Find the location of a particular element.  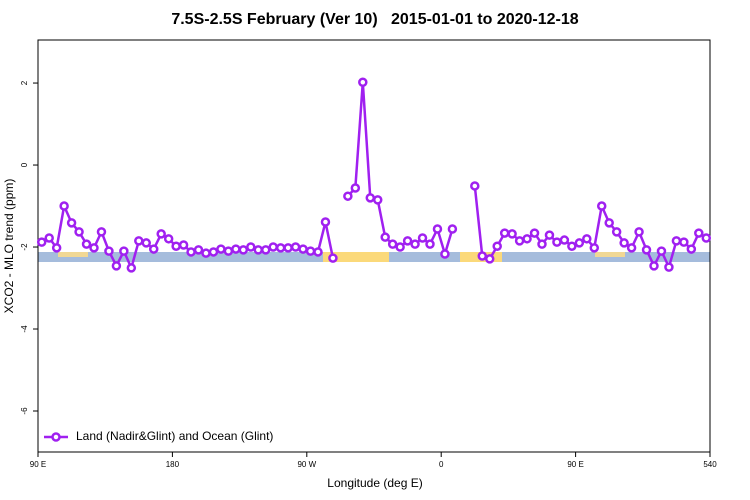

y-tick-label: -2 is located at coordinates (24, 247).